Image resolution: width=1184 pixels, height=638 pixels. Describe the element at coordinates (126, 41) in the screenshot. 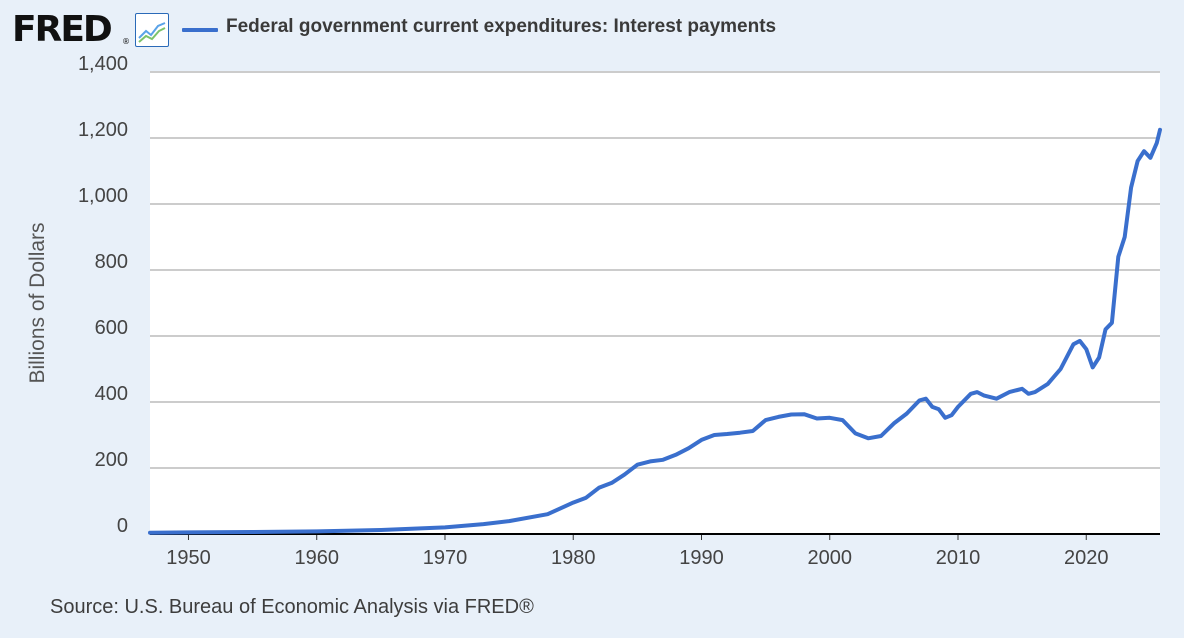

I see `registered-mark: ®` at that location.